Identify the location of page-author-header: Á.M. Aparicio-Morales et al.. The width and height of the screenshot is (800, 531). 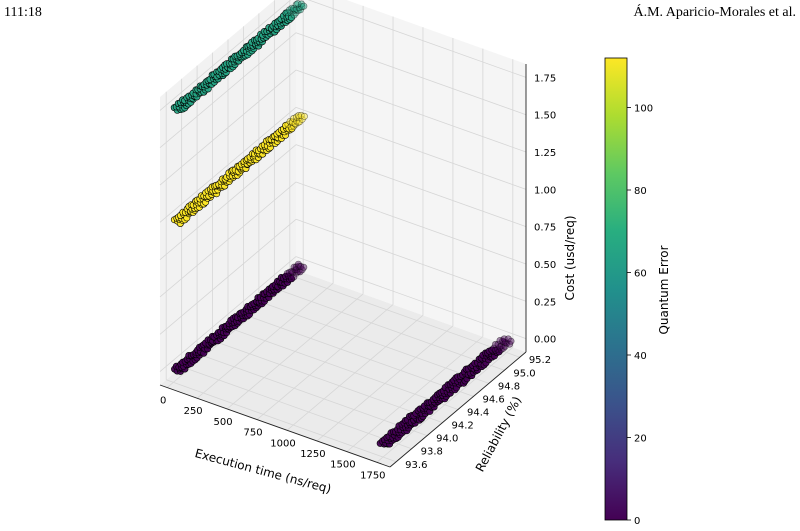
(714, 12).